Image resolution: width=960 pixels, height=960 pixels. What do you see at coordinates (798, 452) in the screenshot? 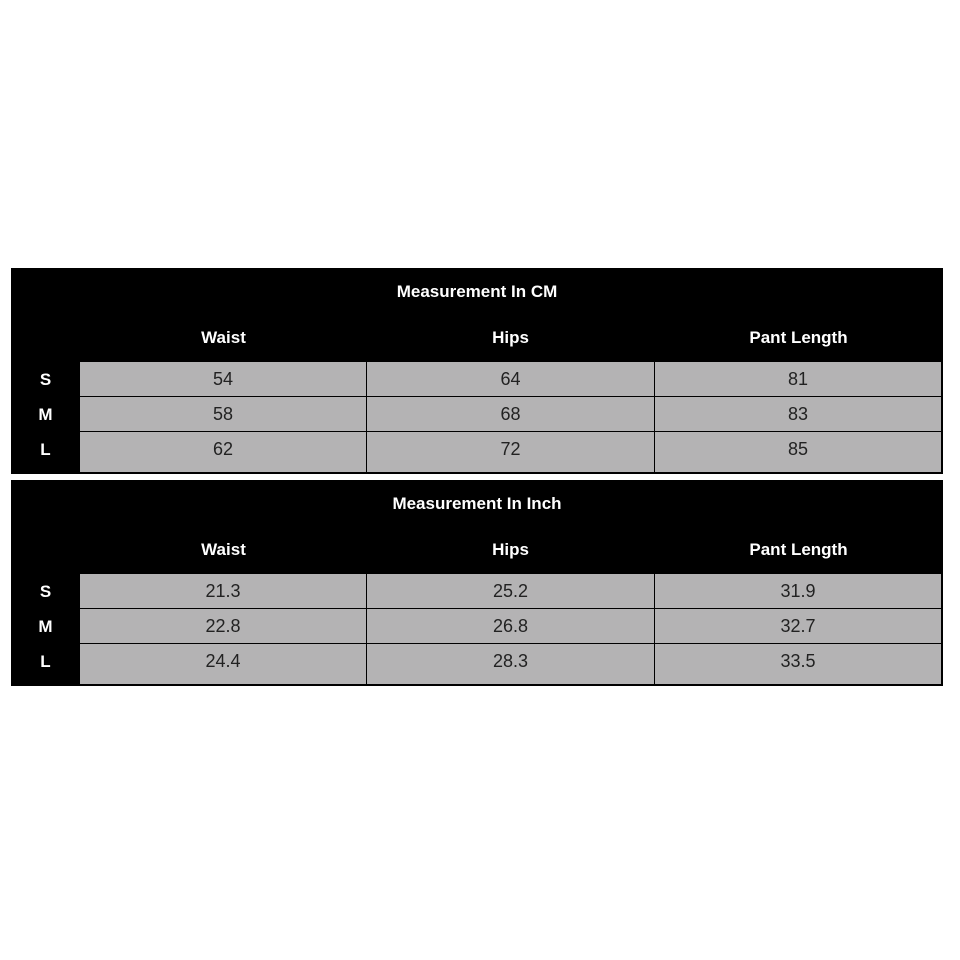
I see `table-cell: 85` at bounding box center [798, 452].